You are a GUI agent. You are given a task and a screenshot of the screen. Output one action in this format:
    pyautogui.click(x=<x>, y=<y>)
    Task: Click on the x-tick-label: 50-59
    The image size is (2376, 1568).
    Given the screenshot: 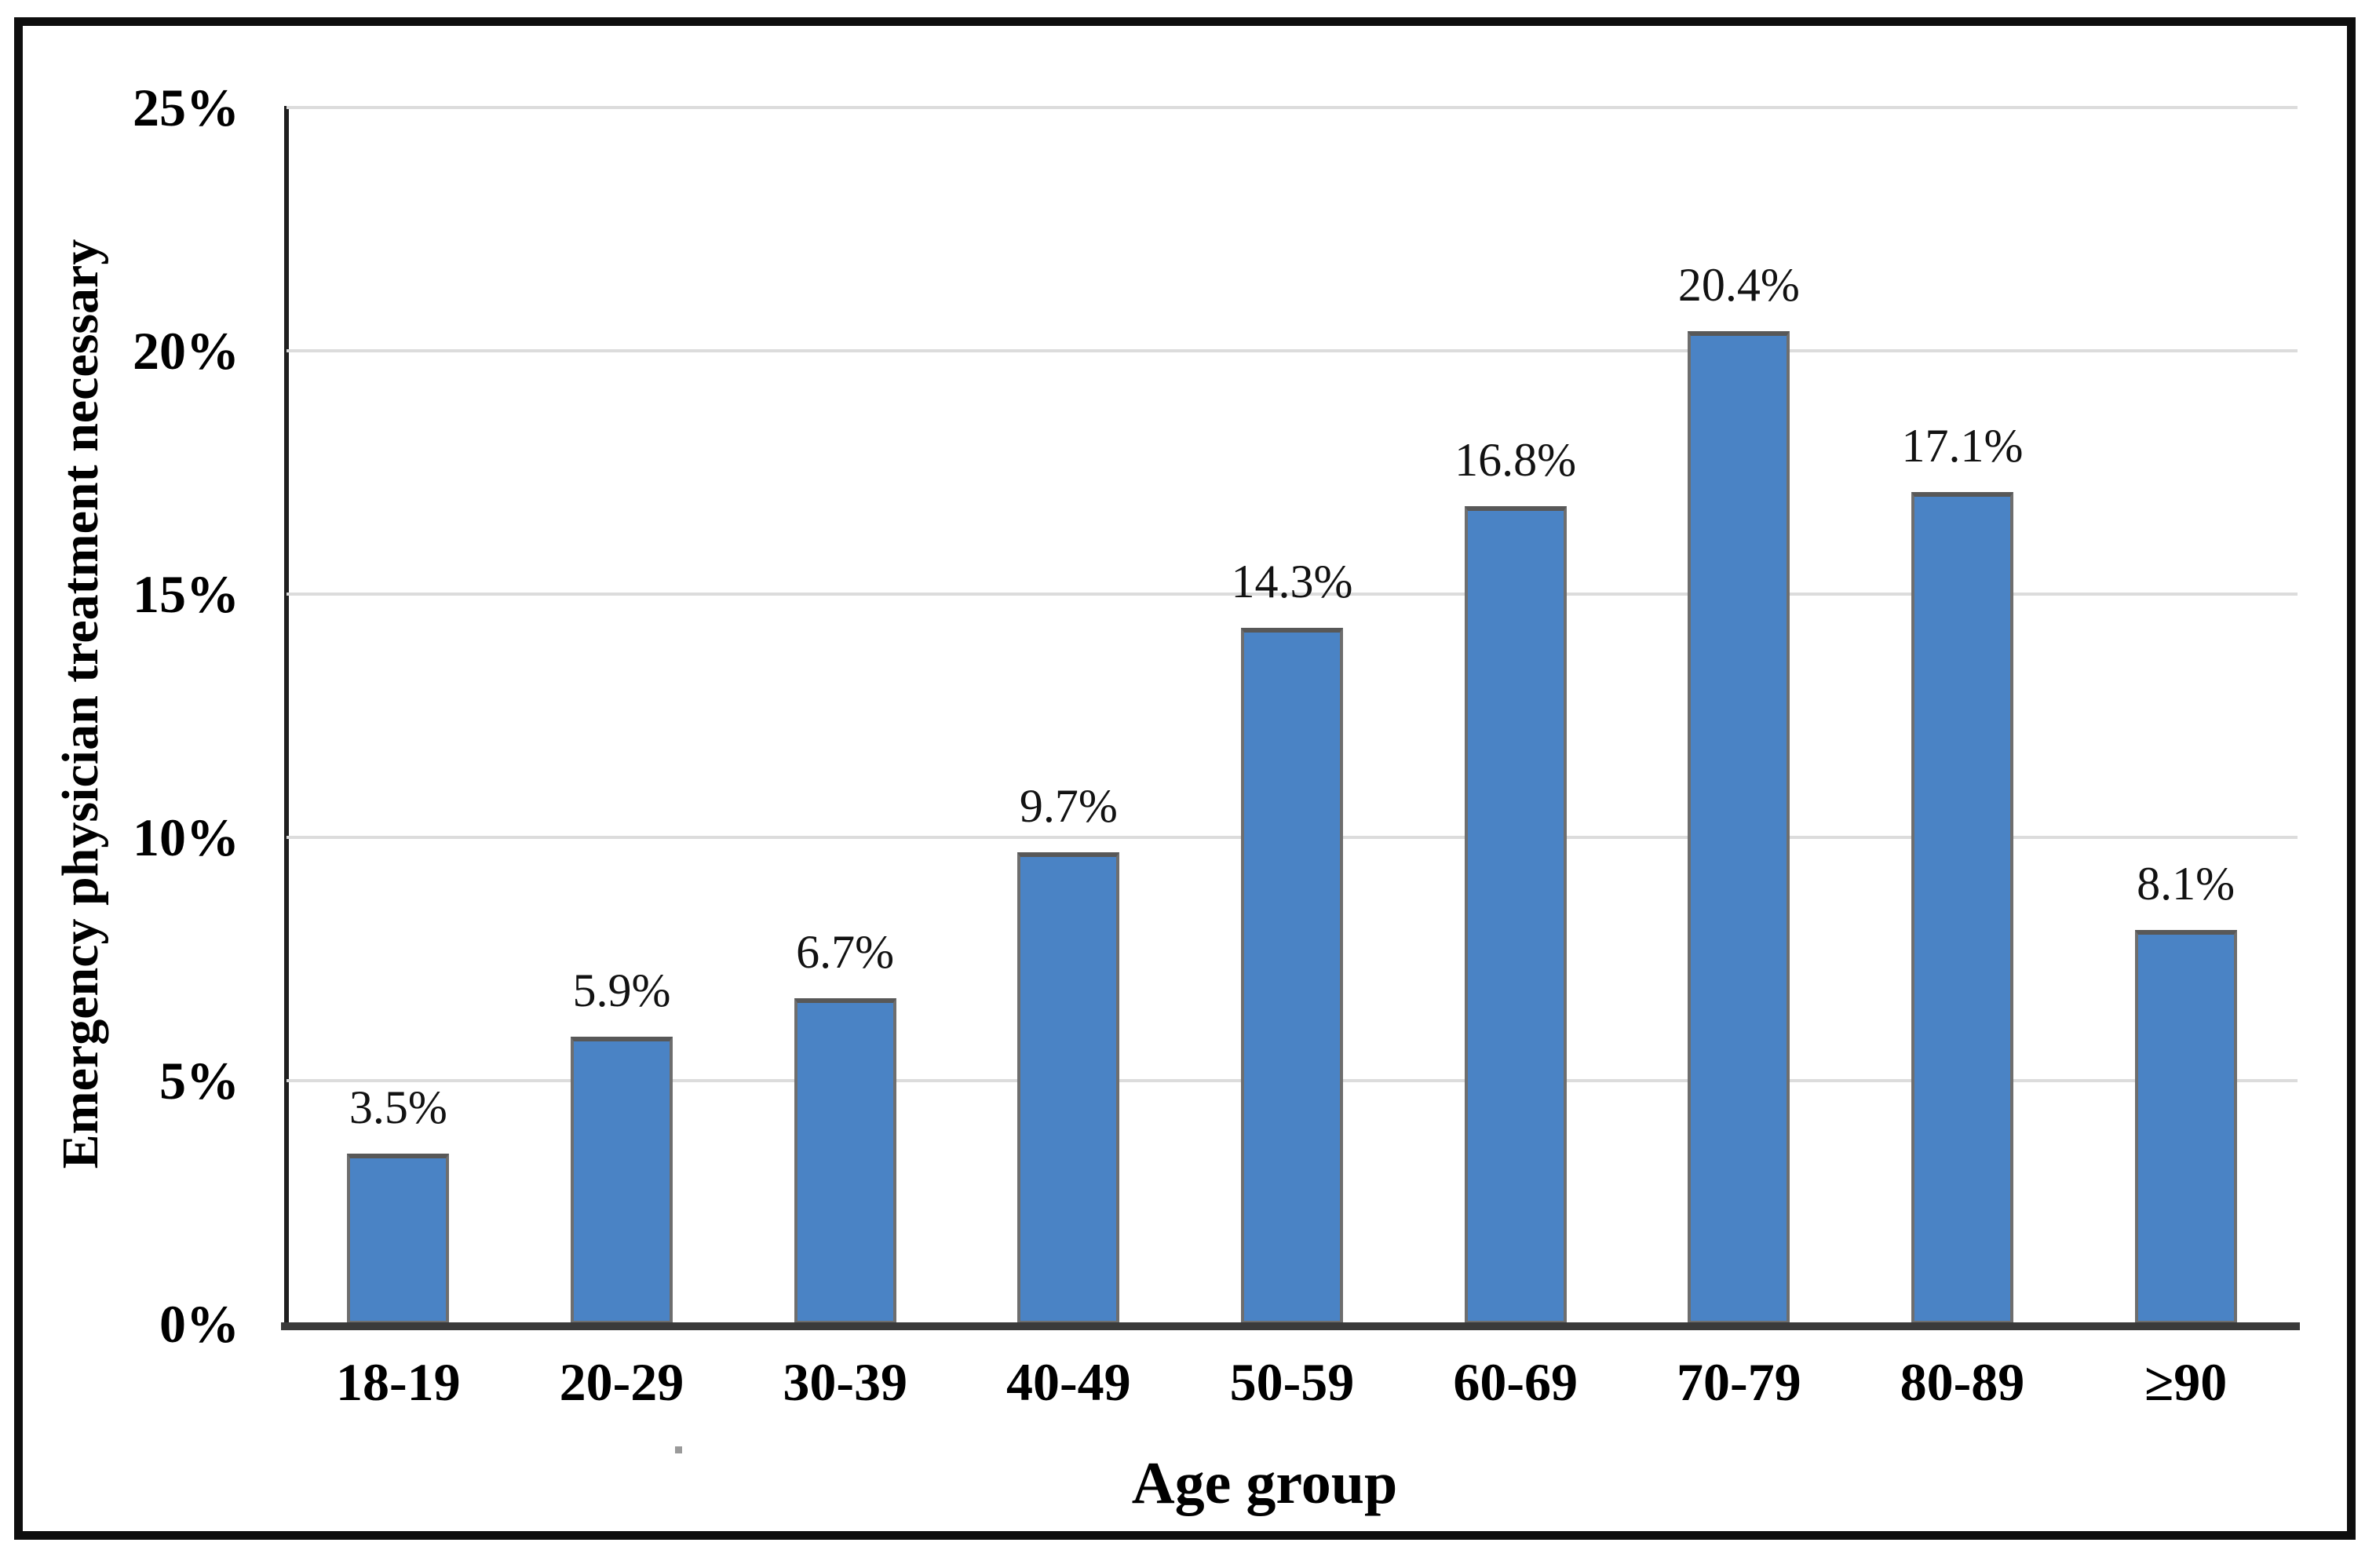 What is the action you would take?
    pyautogui.click(x=1292, y=1382)
    